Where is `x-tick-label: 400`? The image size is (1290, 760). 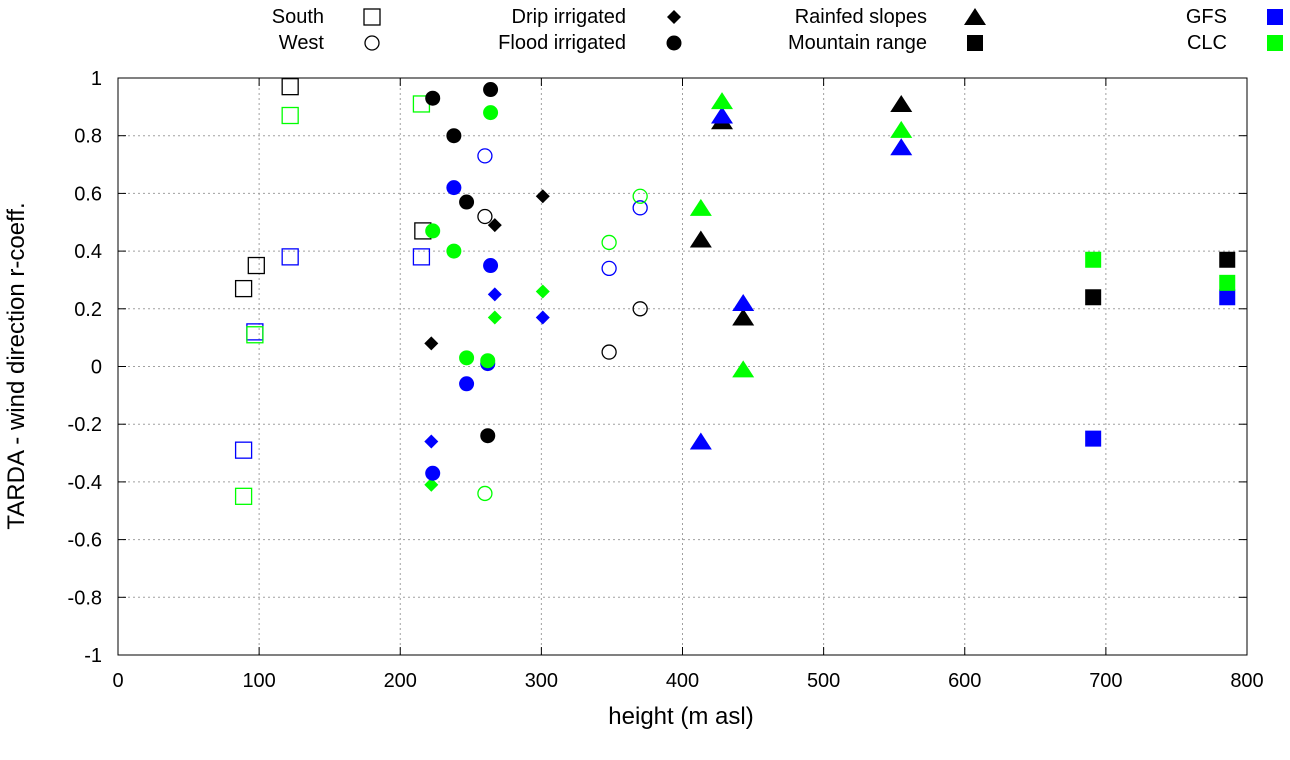 x-tick-label: 400 is located at coordinates (682, 681).